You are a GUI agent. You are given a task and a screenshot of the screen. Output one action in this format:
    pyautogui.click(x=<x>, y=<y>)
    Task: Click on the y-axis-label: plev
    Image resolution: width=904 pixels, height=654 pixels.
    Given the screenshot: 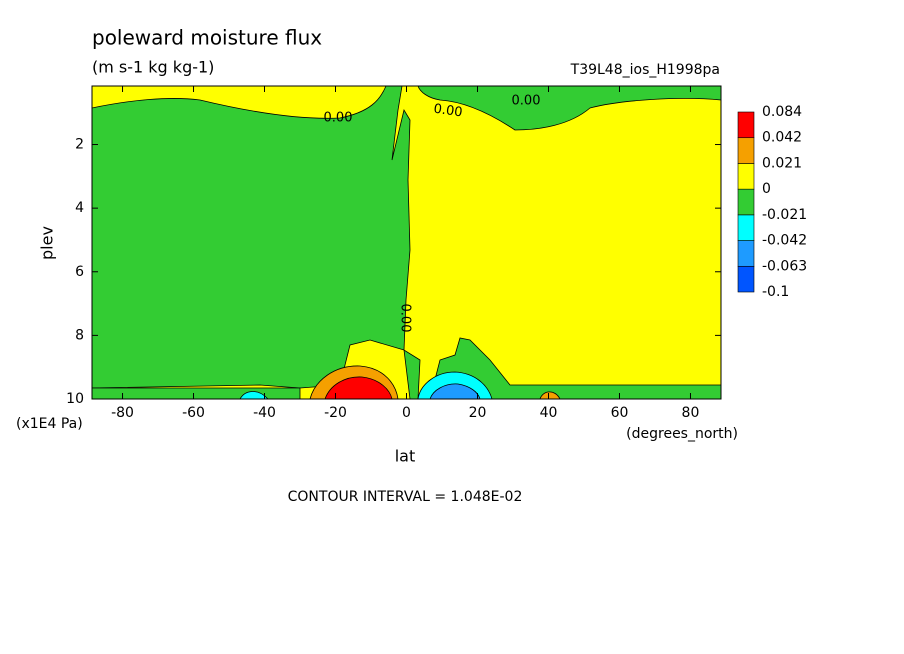 What is the action you would take?
    pyautogui.click(x=47, y=243)
    